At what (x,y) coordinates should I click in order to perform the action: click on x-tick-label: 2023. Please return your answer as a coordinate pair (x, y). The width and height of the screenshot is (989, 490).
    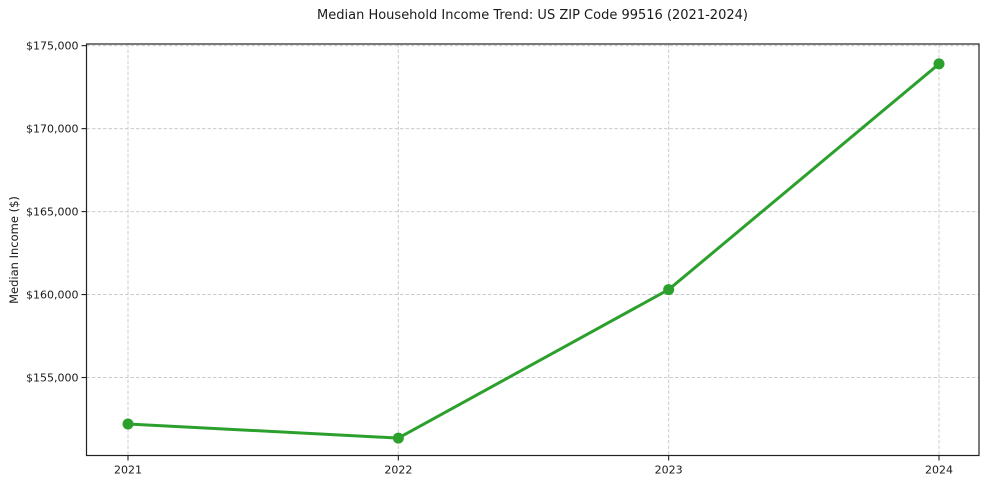
    Looking at the image, I should click on (669, 470).